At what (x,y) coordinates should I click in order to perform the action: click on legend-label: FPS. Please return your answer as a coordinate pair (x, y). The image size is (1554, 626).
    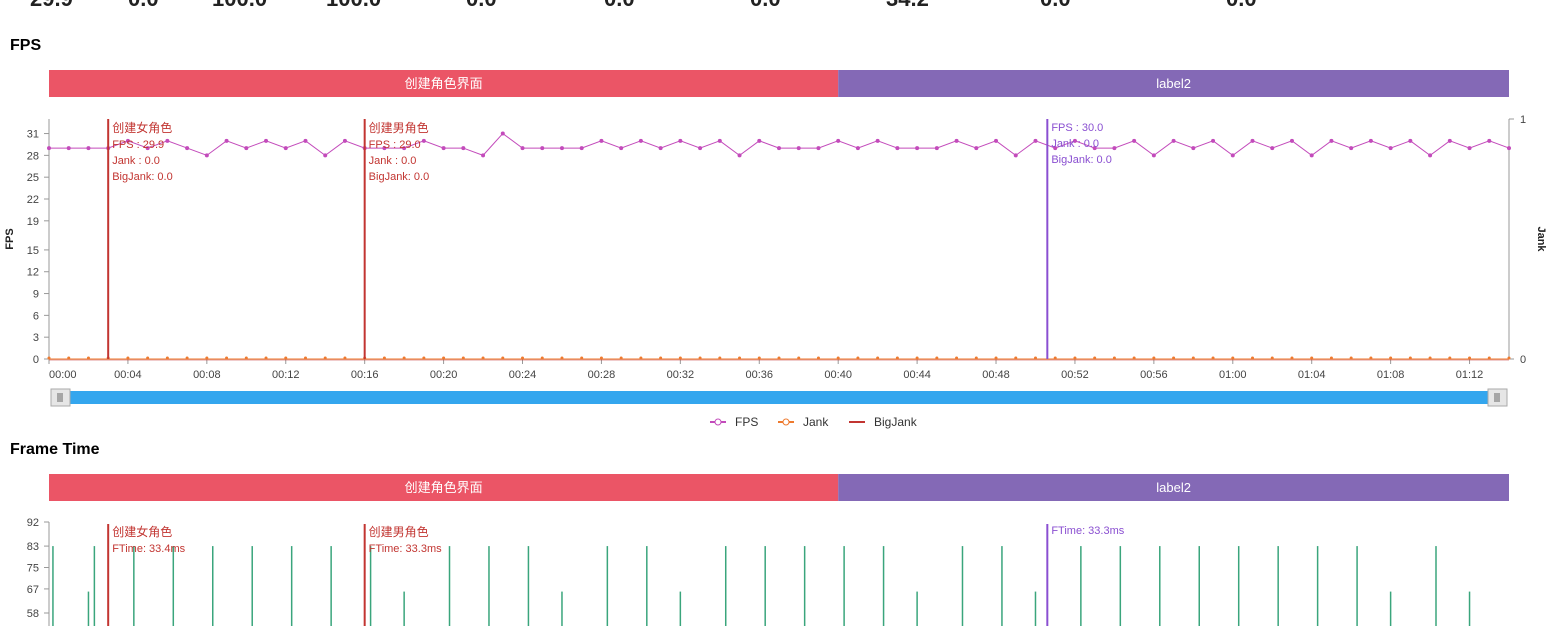
    Looking at the image, I should click on (746, 422).